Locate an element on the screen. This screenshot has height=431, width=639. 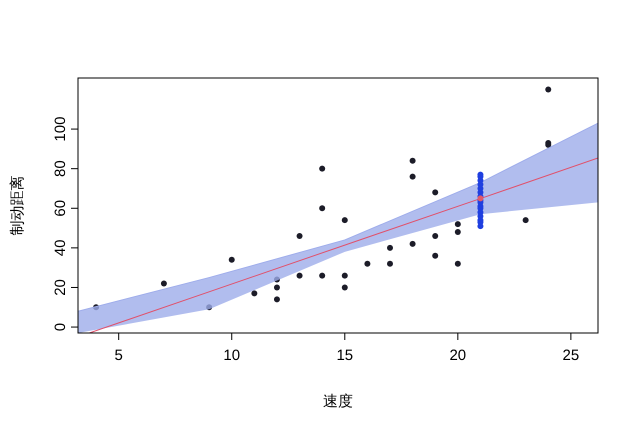
y-tick-label: 0 is located at coordinates (60, 327).